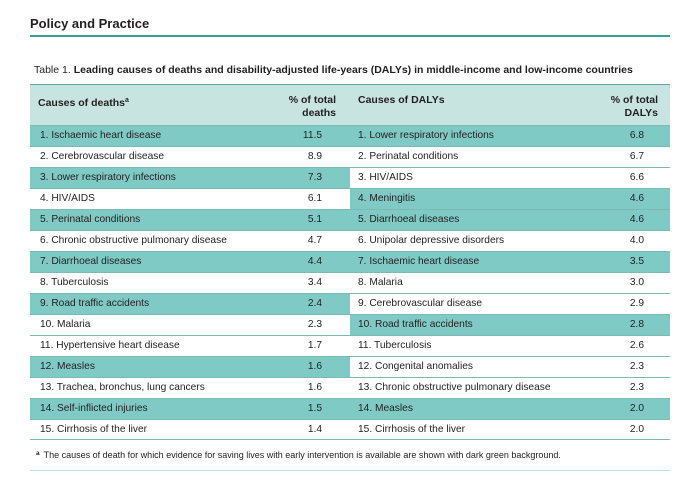 This screenshot has height=477, width=695. What do you see at coordinates (626, 283) in the screenshot?
I see `pct-dalys: 3.0` at bounding box center [626, 283].